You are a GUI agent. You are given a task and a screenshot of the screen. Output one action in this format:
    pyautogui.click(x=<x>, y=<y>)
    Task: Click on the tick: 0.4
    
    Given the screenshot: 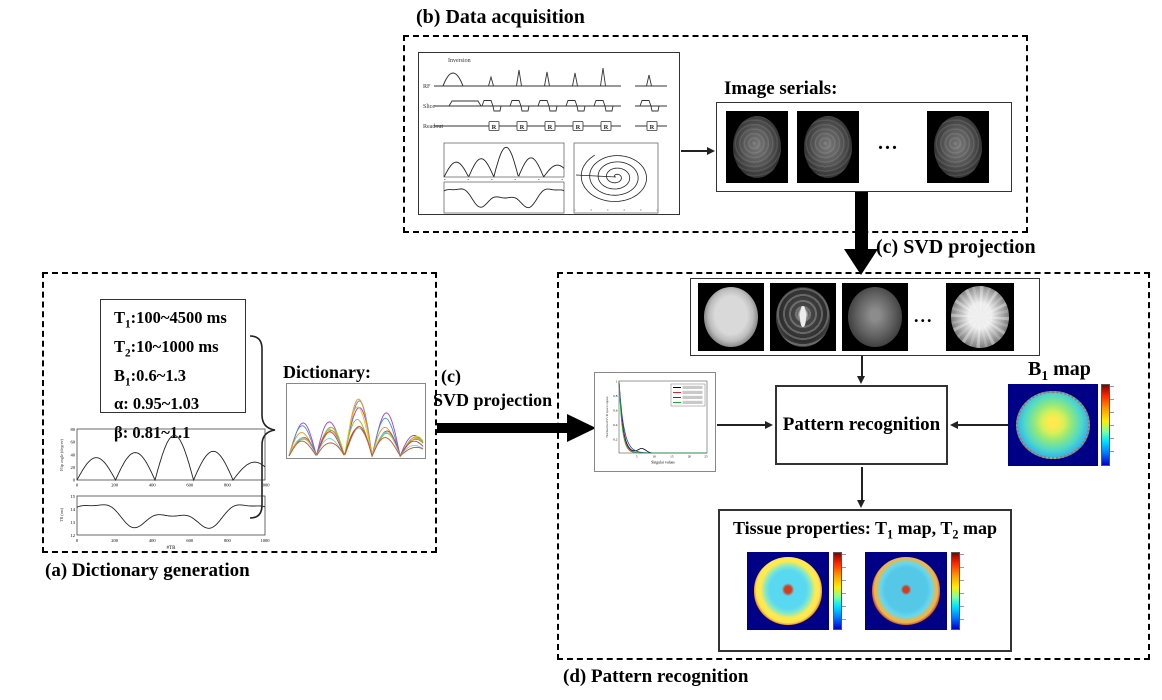 What is the action you would take?
    pyautogui.click(x=615, y=425)
    